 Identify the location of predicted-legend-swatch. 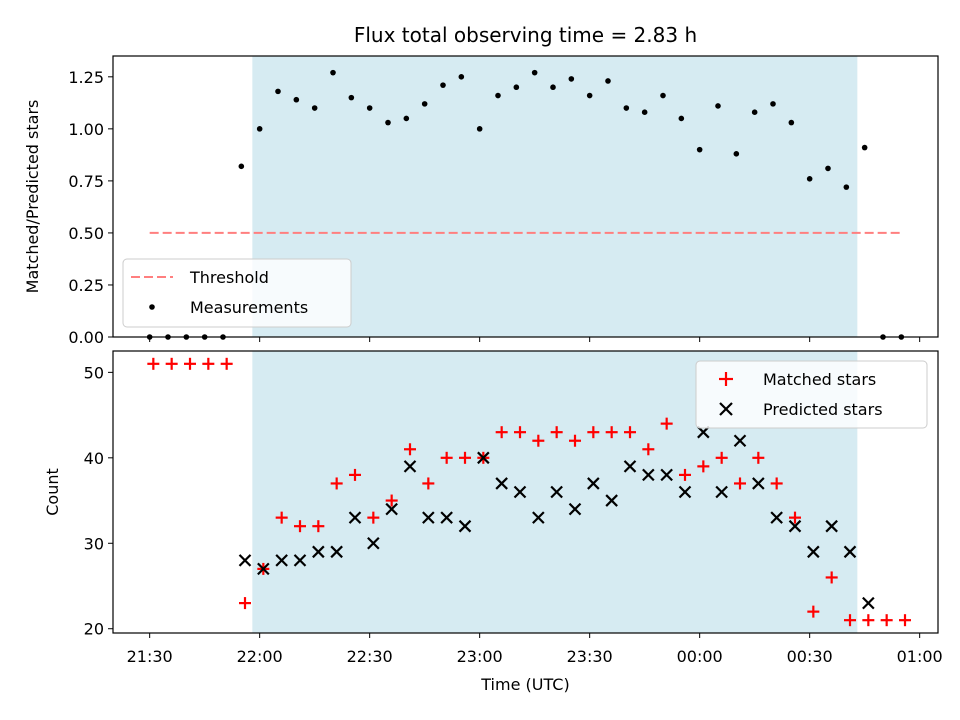
(726, 409).